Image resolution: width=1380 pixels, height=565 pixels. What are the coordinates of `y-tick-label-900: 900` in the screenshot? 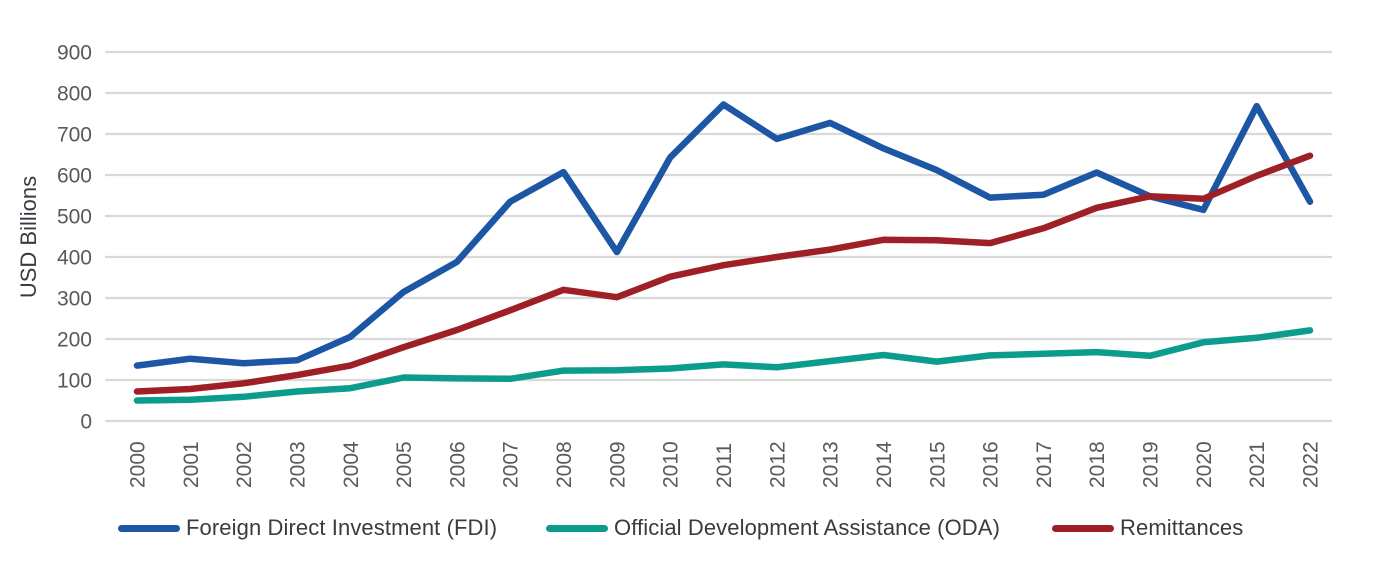 It's located at (74, 53).